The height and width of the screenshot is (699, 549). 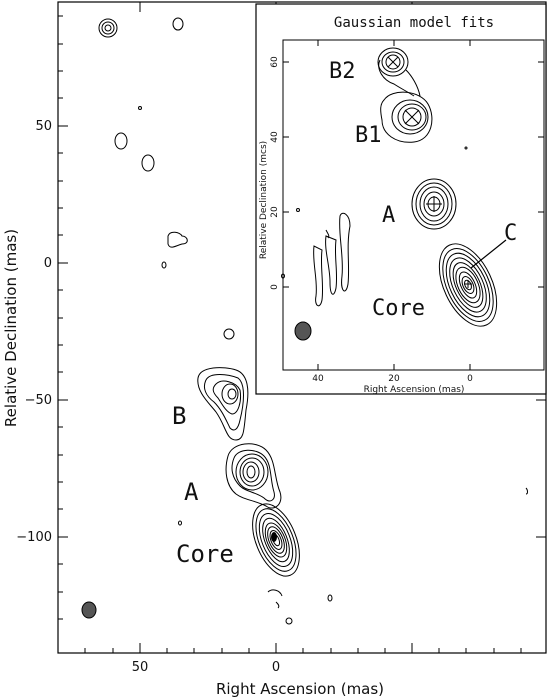 I want to click on inset-y-tick-label: 20, so click(x=275, y=212).